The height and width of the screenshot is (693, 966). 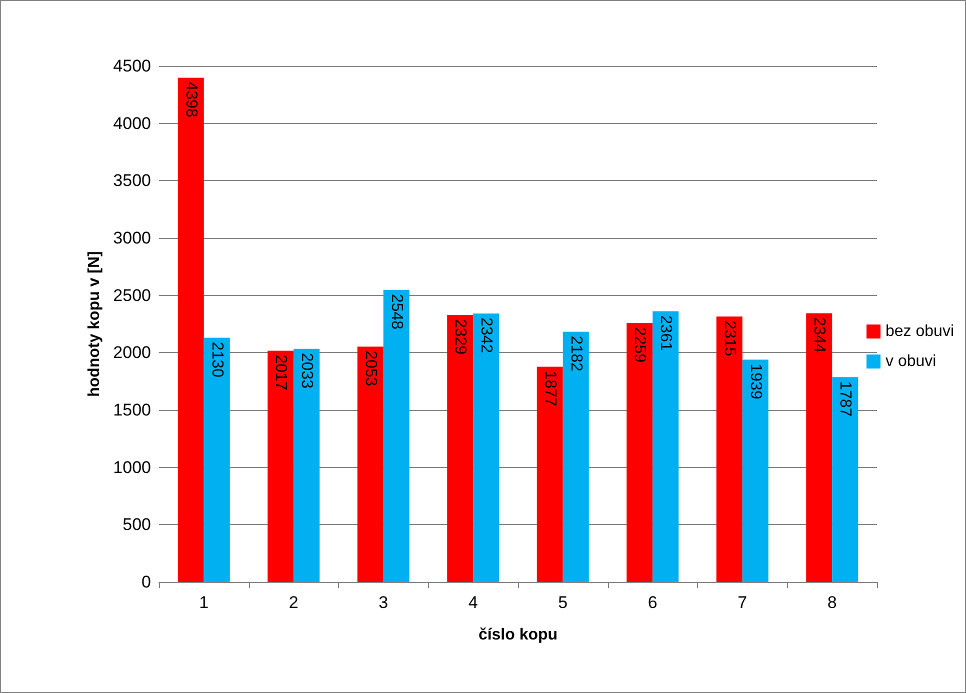 What do you see at coordinates (132, 238) in the screenshot?
I see `y-tick-label: 3000` at bounding box center [132, 238].